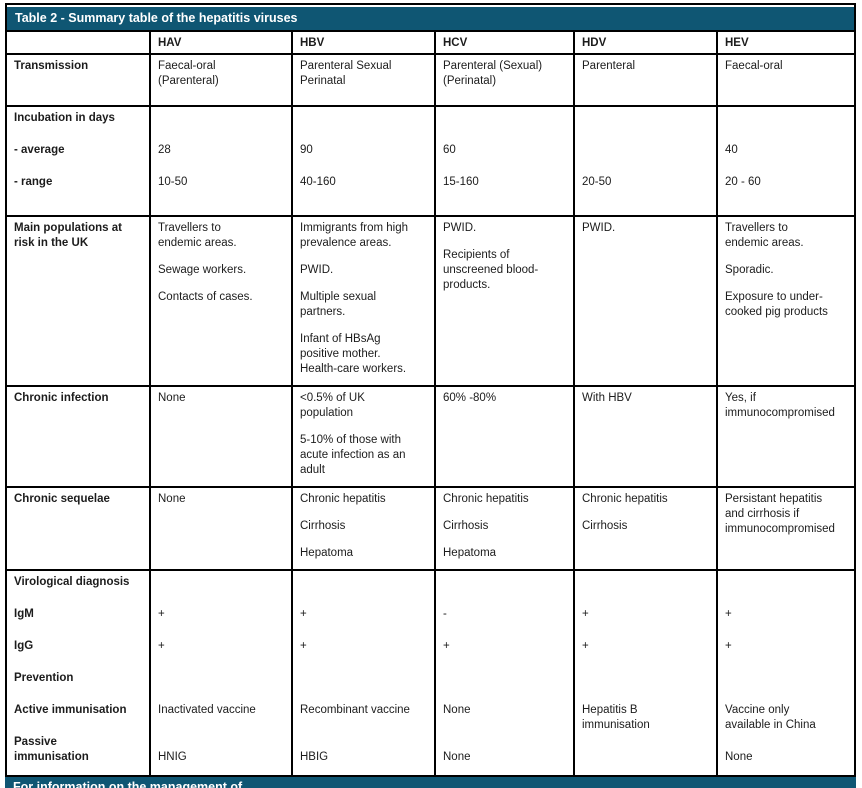  I want to click on text: Exposure to under- cooked pig products, so click(776, 304).